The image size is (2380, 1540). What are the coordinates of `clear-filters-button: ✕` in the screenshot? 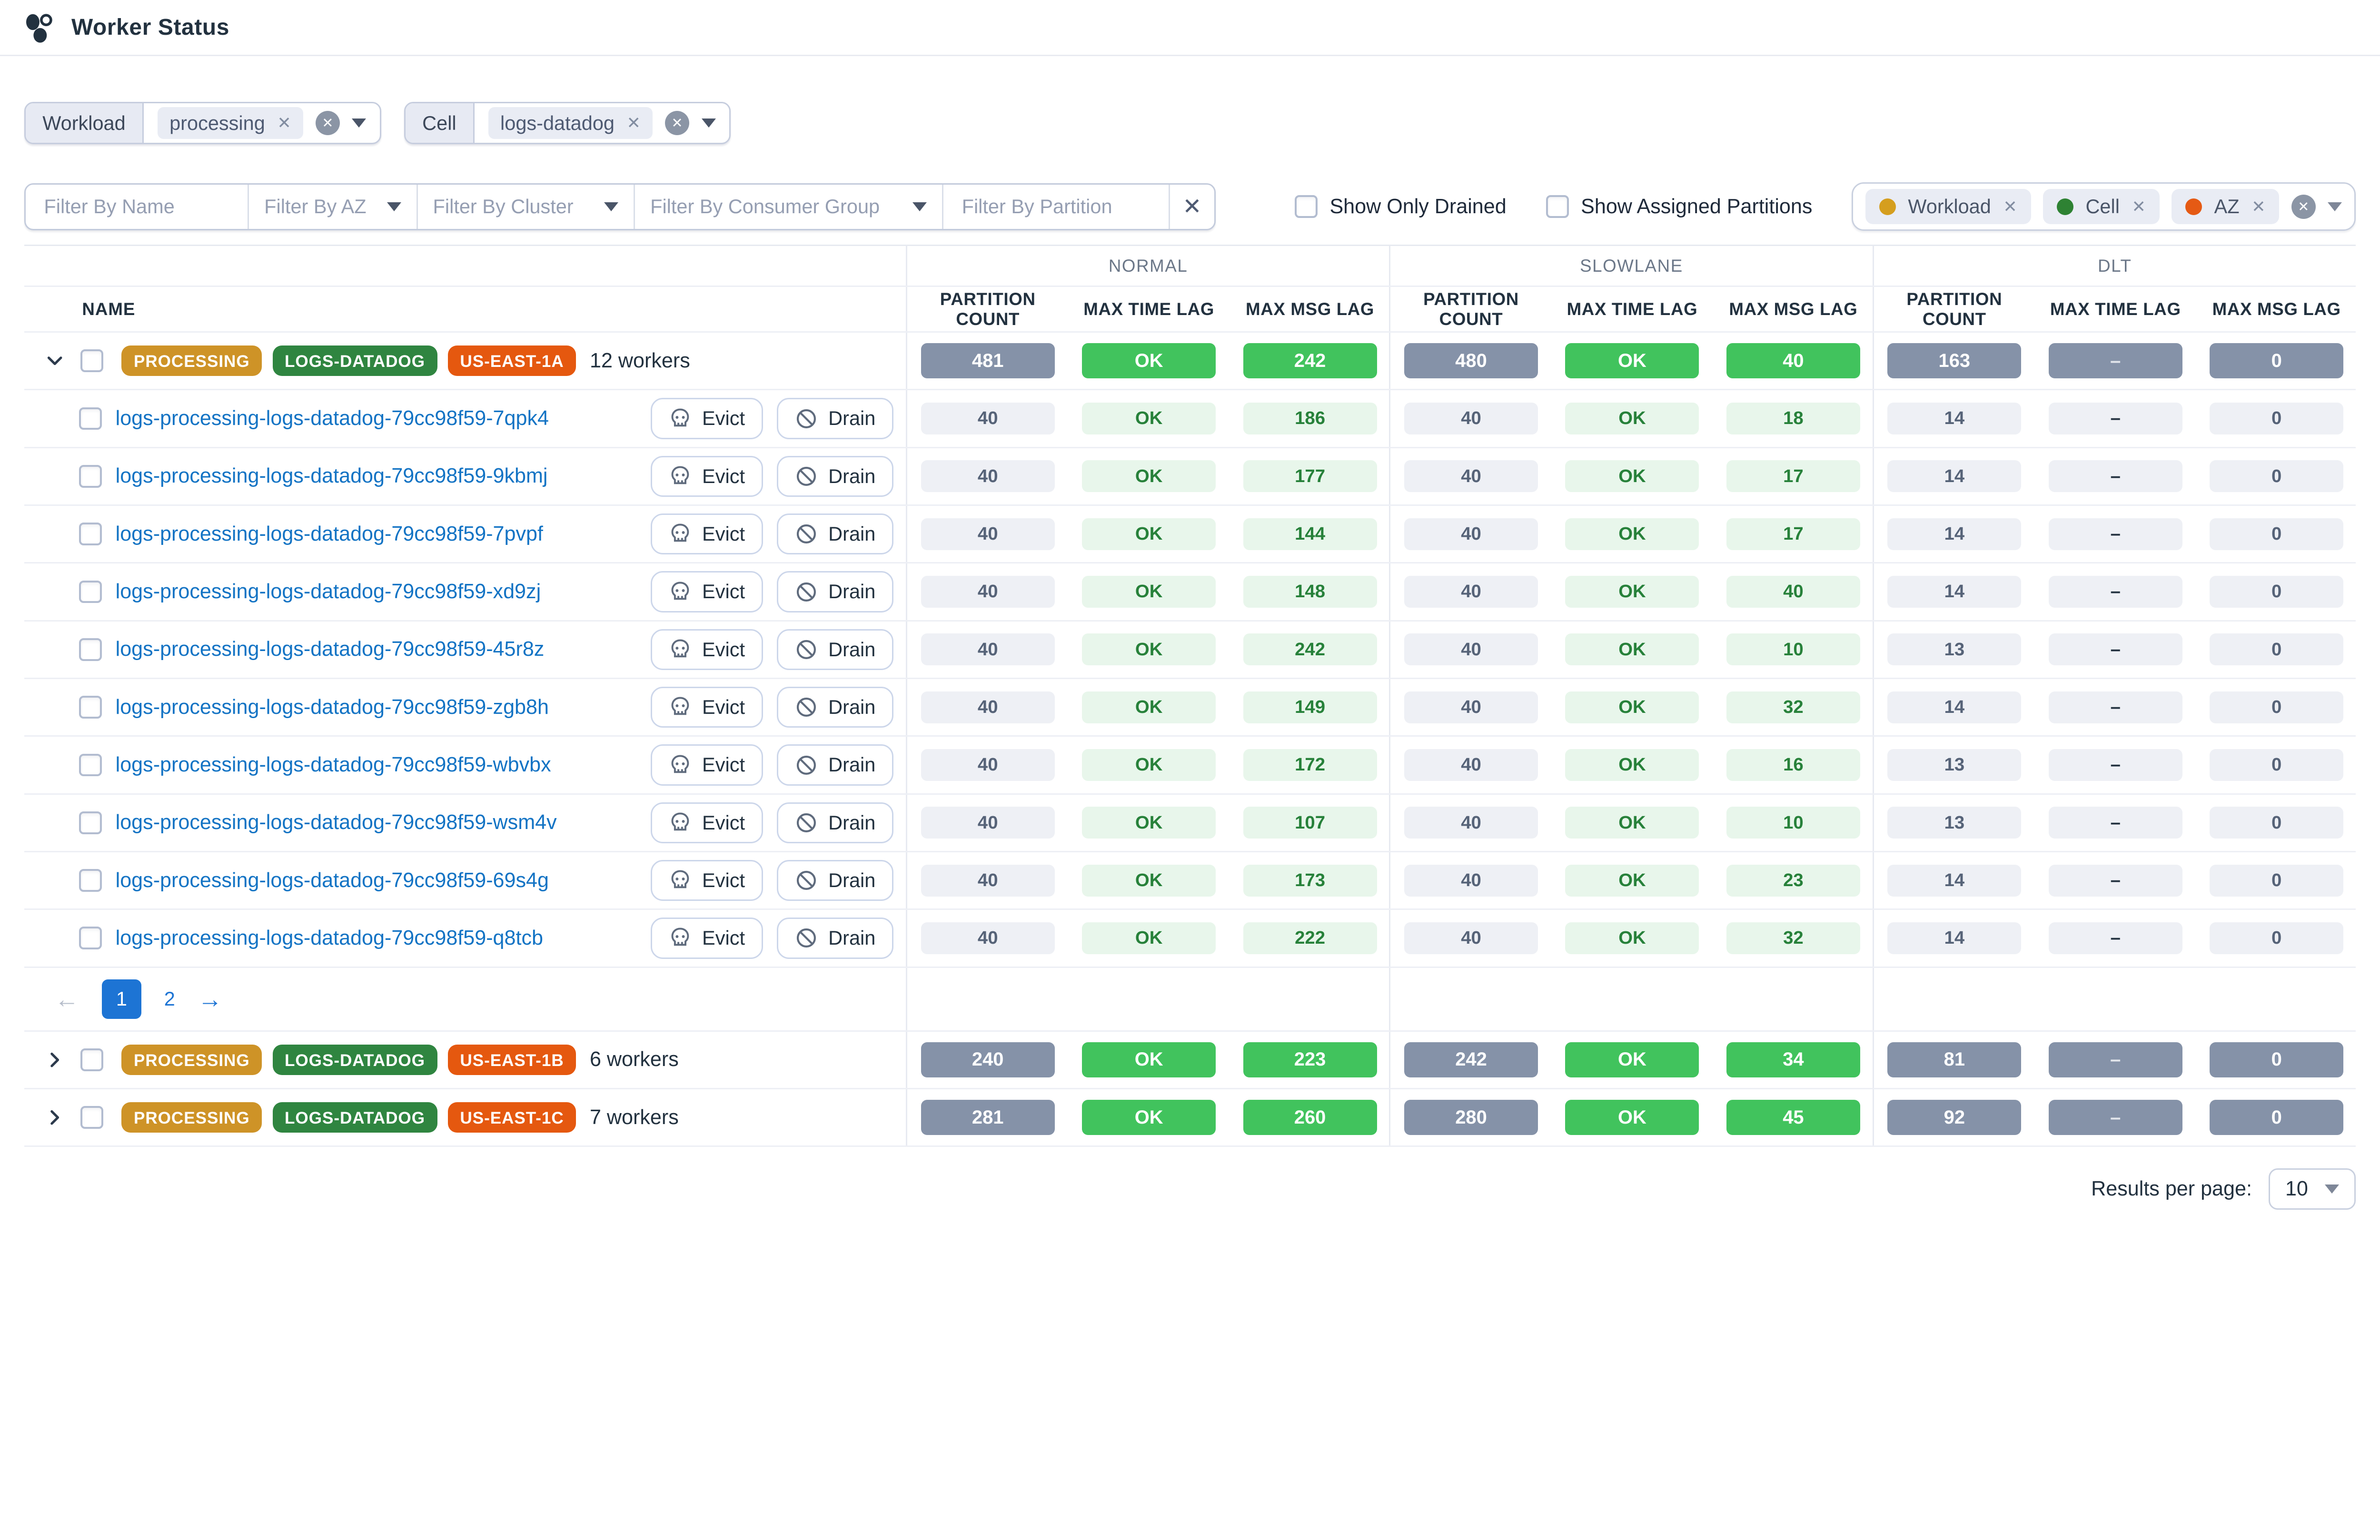 It's located at (1191, 206).